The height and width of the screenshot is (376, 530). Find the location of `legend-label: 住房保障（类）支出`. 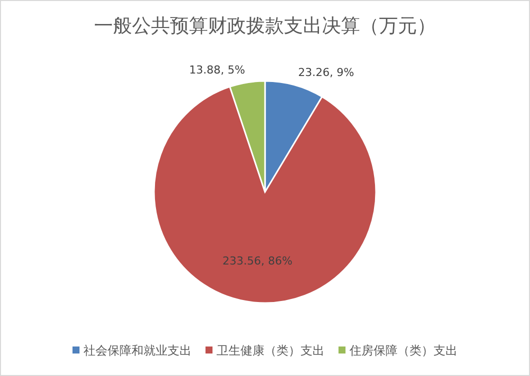

legend-label: 住房保障（类）支出 is located at coordinates (403, 351).